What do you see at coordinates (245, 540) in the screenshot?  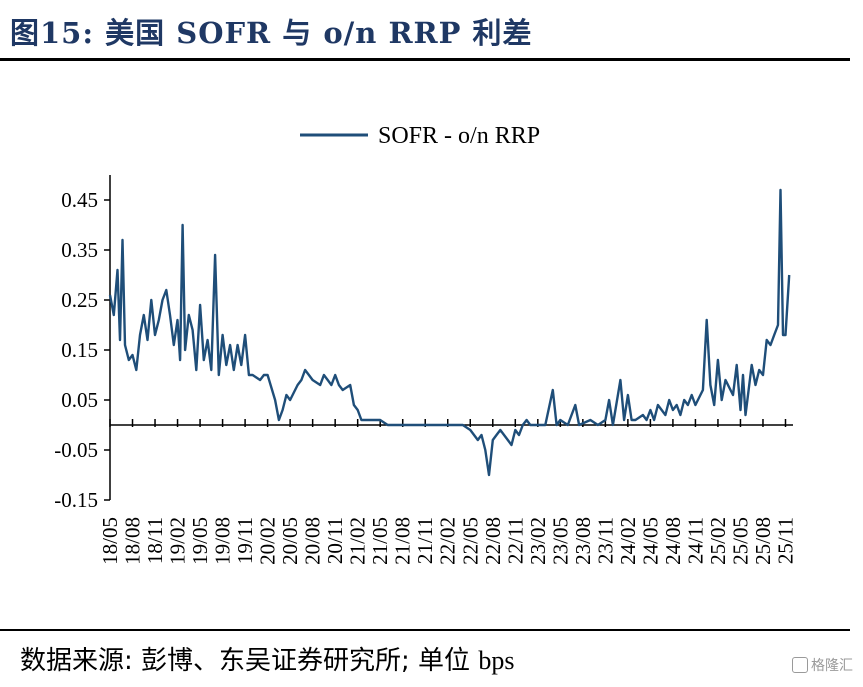 I see `x-tick-label: 19/11` at bounding box center [245, 540].